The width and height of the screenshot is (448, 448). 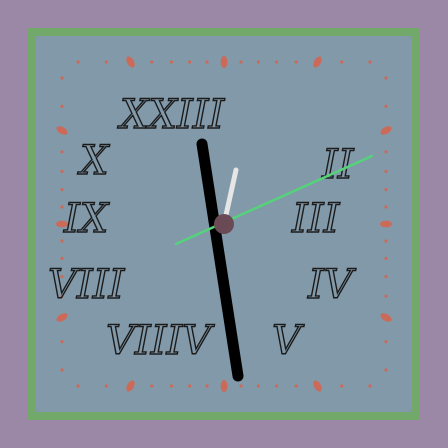 What do you see at coordinates (220, 260) in the screenshot?
I see `hour-hand` at bounding box center [220, 260].